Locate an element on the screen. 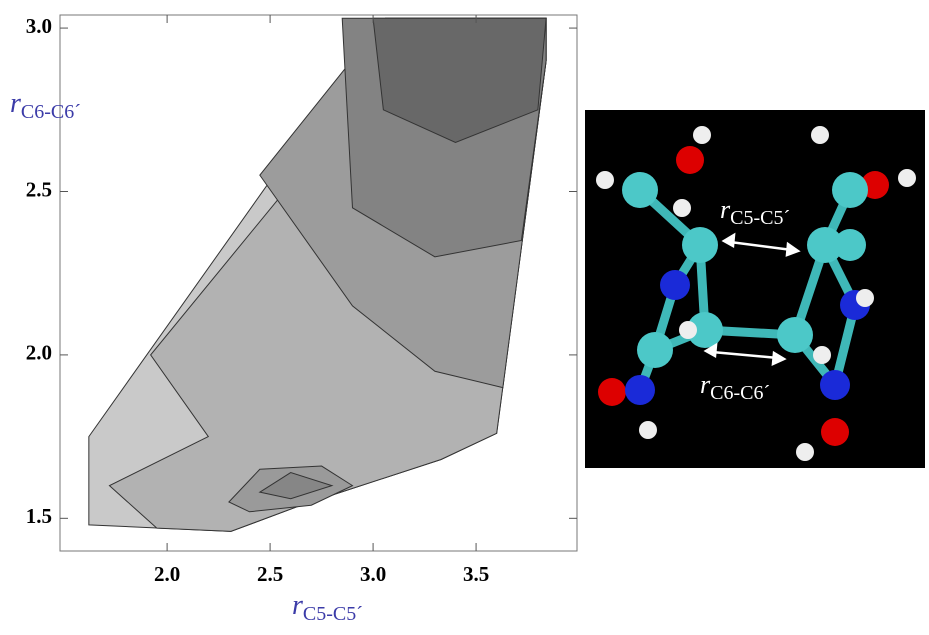 Image resolution: width=929 pixels, height=635 pixels. x-axis-label: rC5-C5´ is located at coordinates (327, 607).